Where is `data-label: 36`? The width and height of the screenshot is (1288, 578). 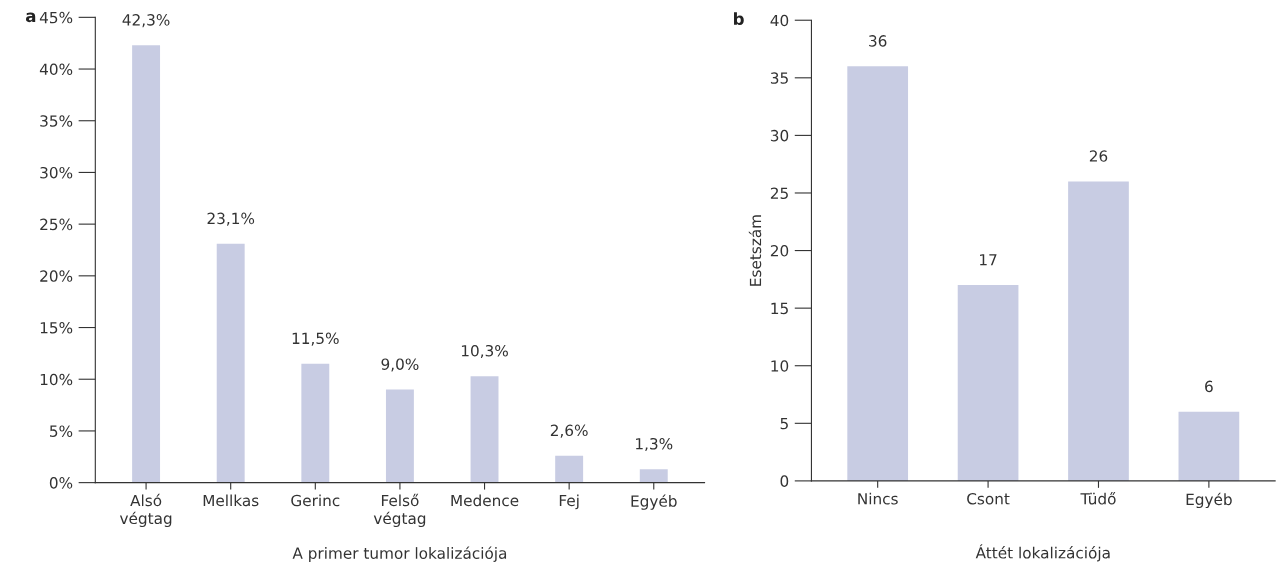
data-label: 36 is located at coordinates (878, 41).